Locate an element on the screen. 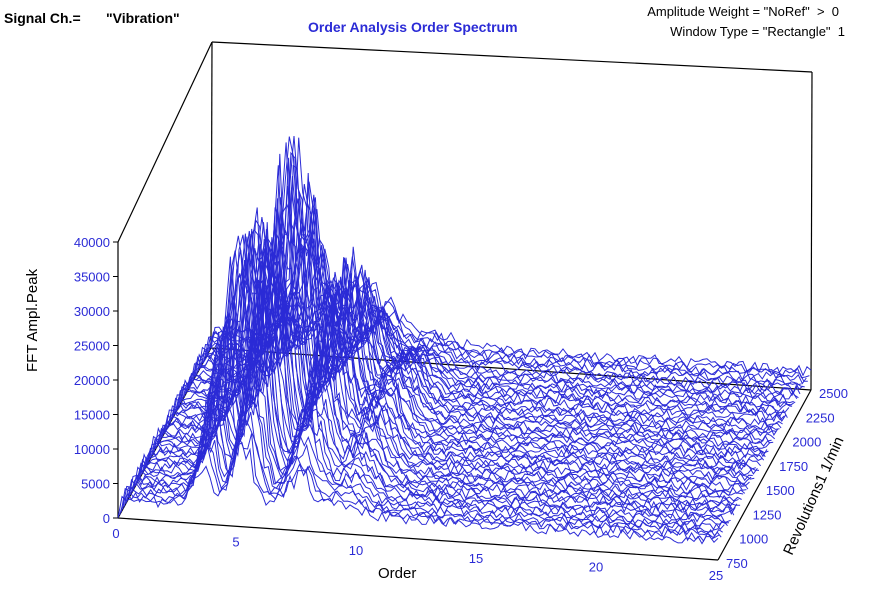 The height and width of the screenshot is (598, 871). z-tick-label: 2000 is located at coordinates (806, 442).